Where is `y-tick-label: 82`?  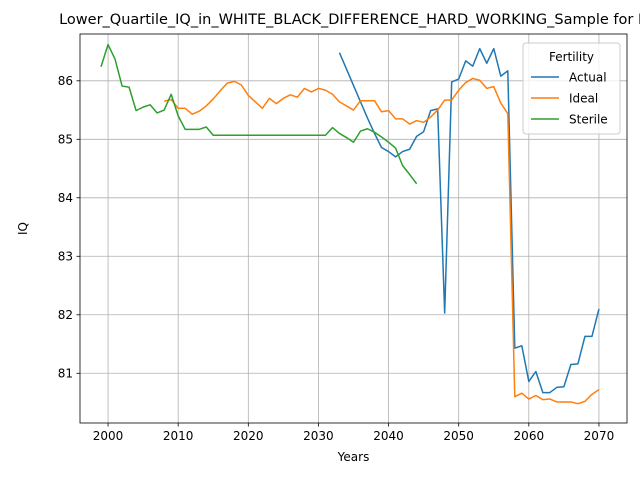
y-tick-label: 82 is located at coordinates (65, 315).